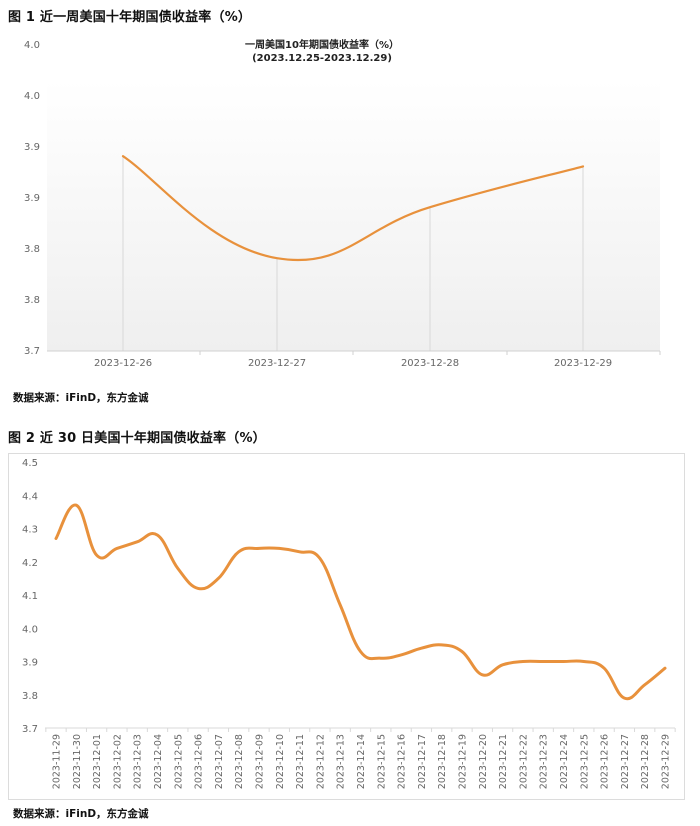 The image size is (700, 826). What do you see at coordinates (57, 761) in the screenshot?
I see `x-tick-label: 2023-11-29` at bounding box center [57, 761].